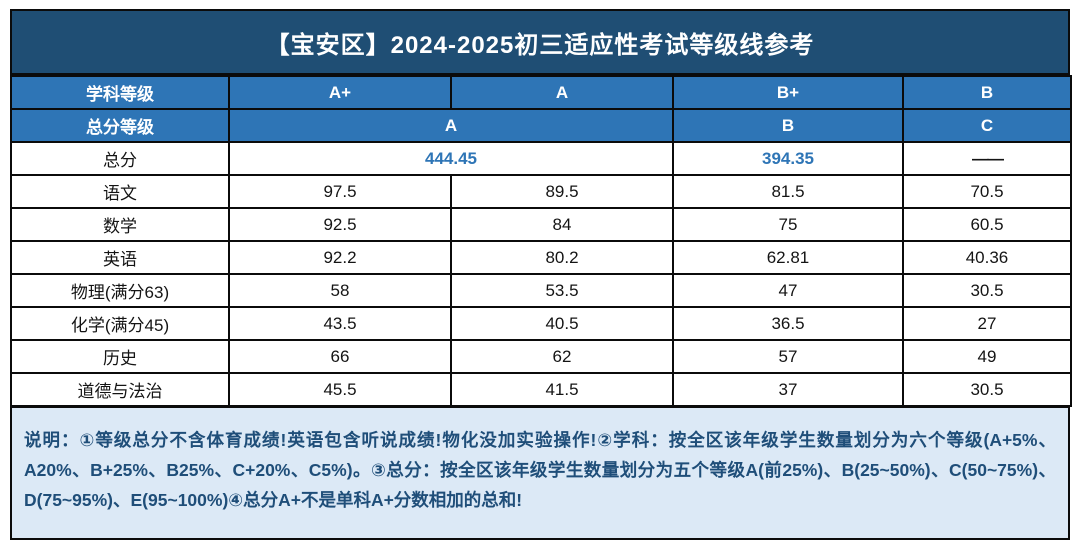 This screenshot has width=1080, height=551. I want to click on subject-grade-header-row: 学科等级 A+ A B+ B, so click(541, 92).